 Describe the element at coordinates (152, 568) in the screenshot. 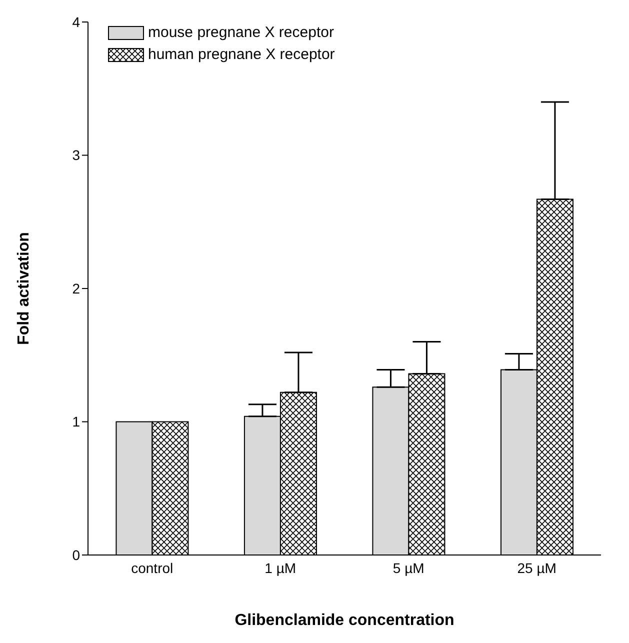

I see `x-tick-label: control` at that location.